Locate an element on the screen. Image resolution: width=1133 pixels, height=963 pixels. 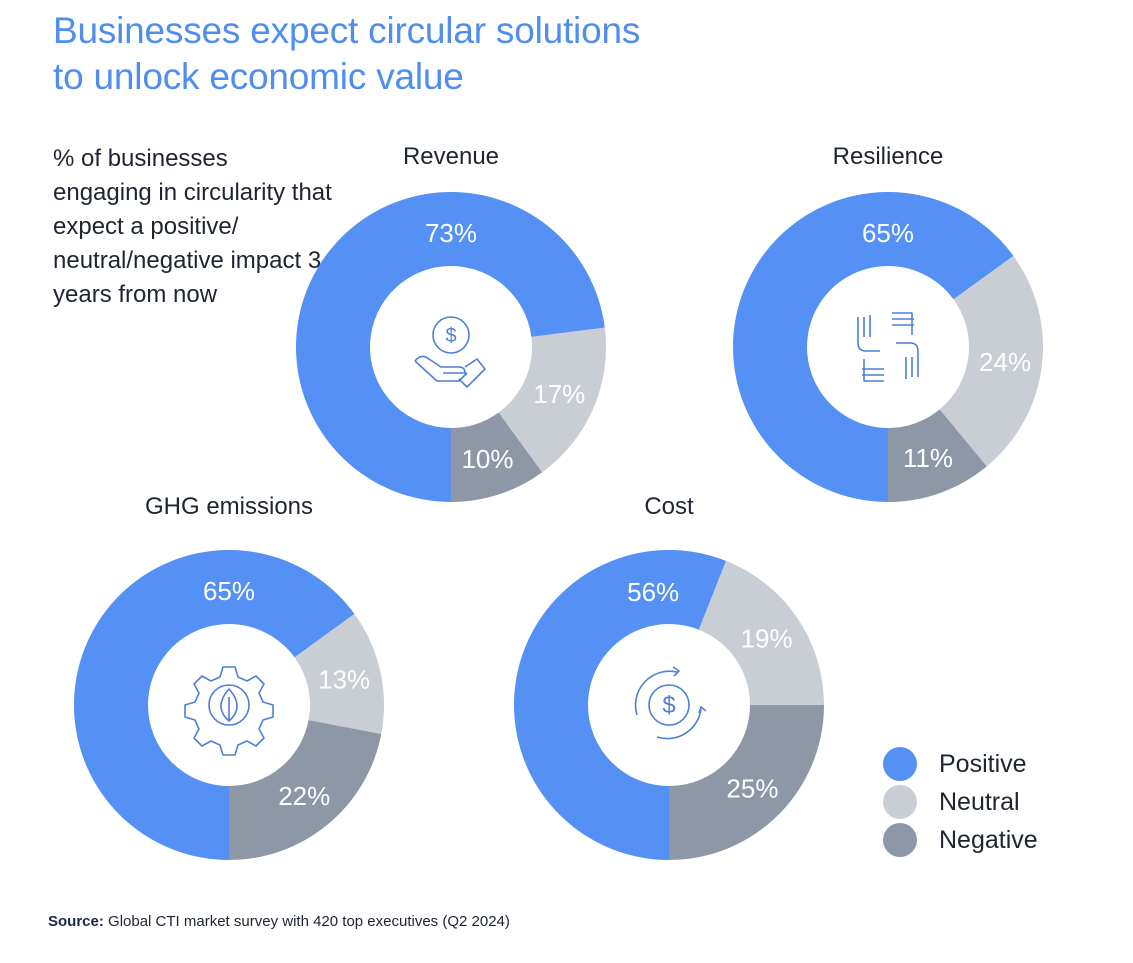
source-label: Source: is located at coordinates (76, 921).